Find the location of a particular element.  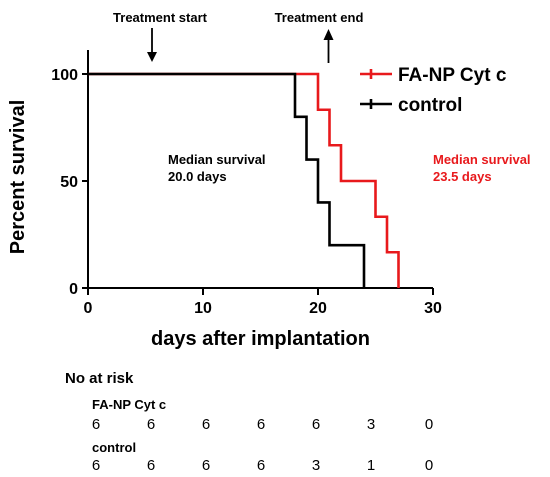

risk-value: 1 is located at coordinates (371, 465).